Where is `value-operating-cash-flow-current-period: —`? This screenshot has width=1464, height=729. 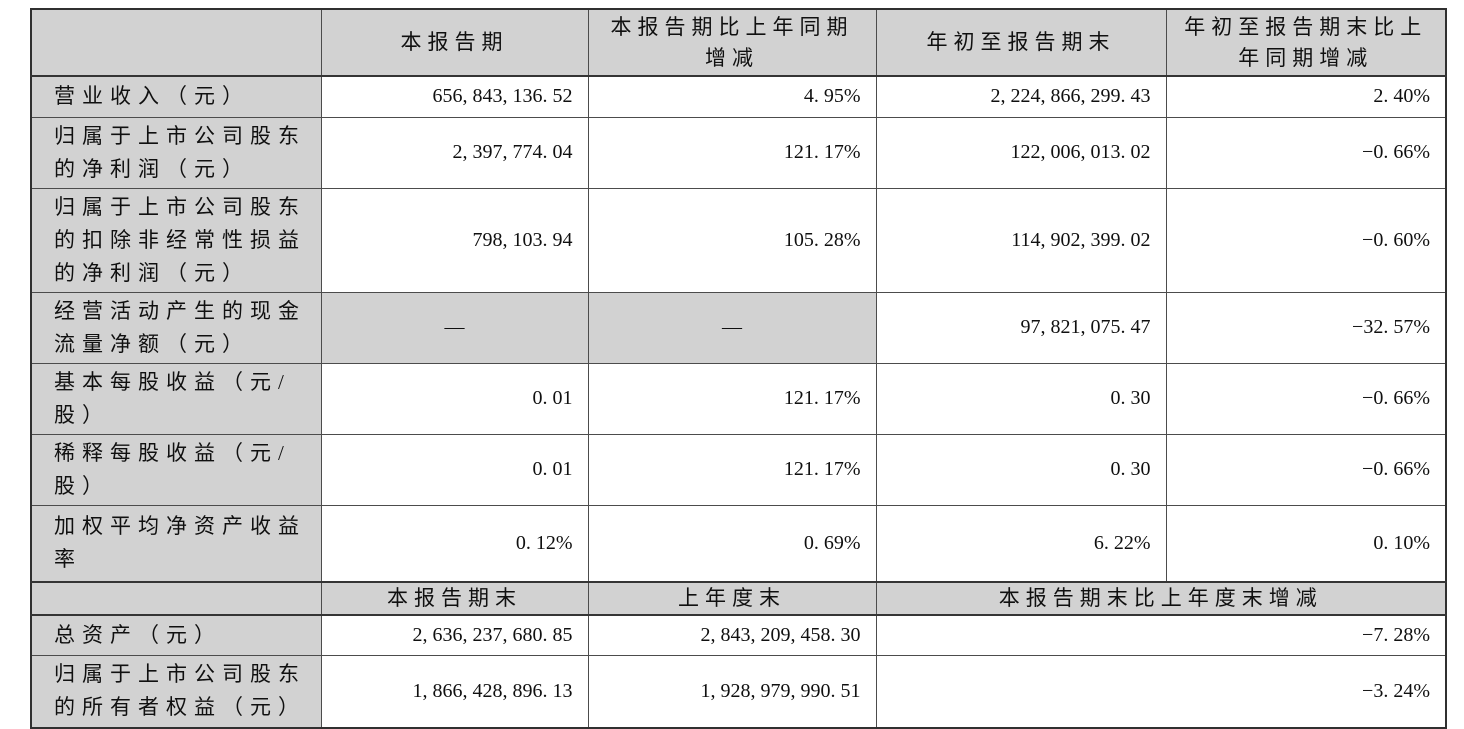
value-operating-cash-flow-current-period: — is located at coordinates (454, 327).